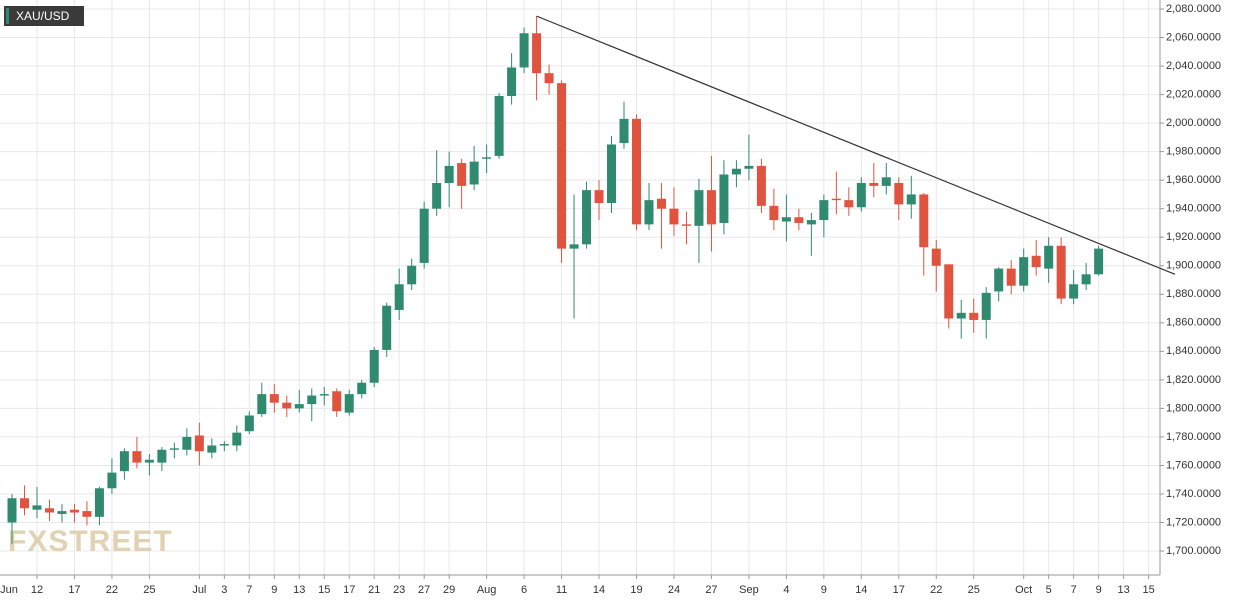  What do you see at coordinates (1193, 294) in the screenshot?
I see `y-tick-label: 1,880.0000` at bounding box center [1193, 294].